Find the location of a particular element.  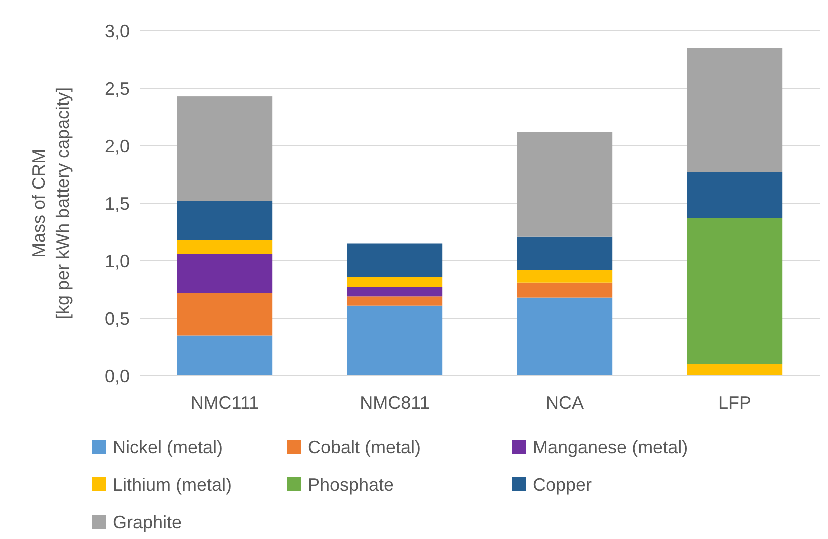

y-tick-label: 2,0 is located at coordinates (117, 146).